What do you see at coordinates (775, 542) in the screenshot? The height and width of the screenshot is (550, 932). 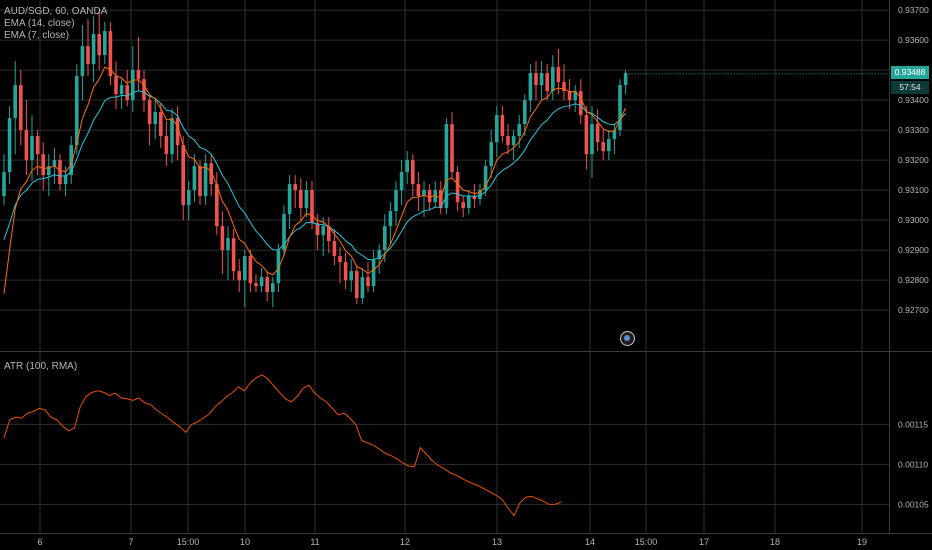 I see `time-tick-label: 18` at bounding box center [775, 542].